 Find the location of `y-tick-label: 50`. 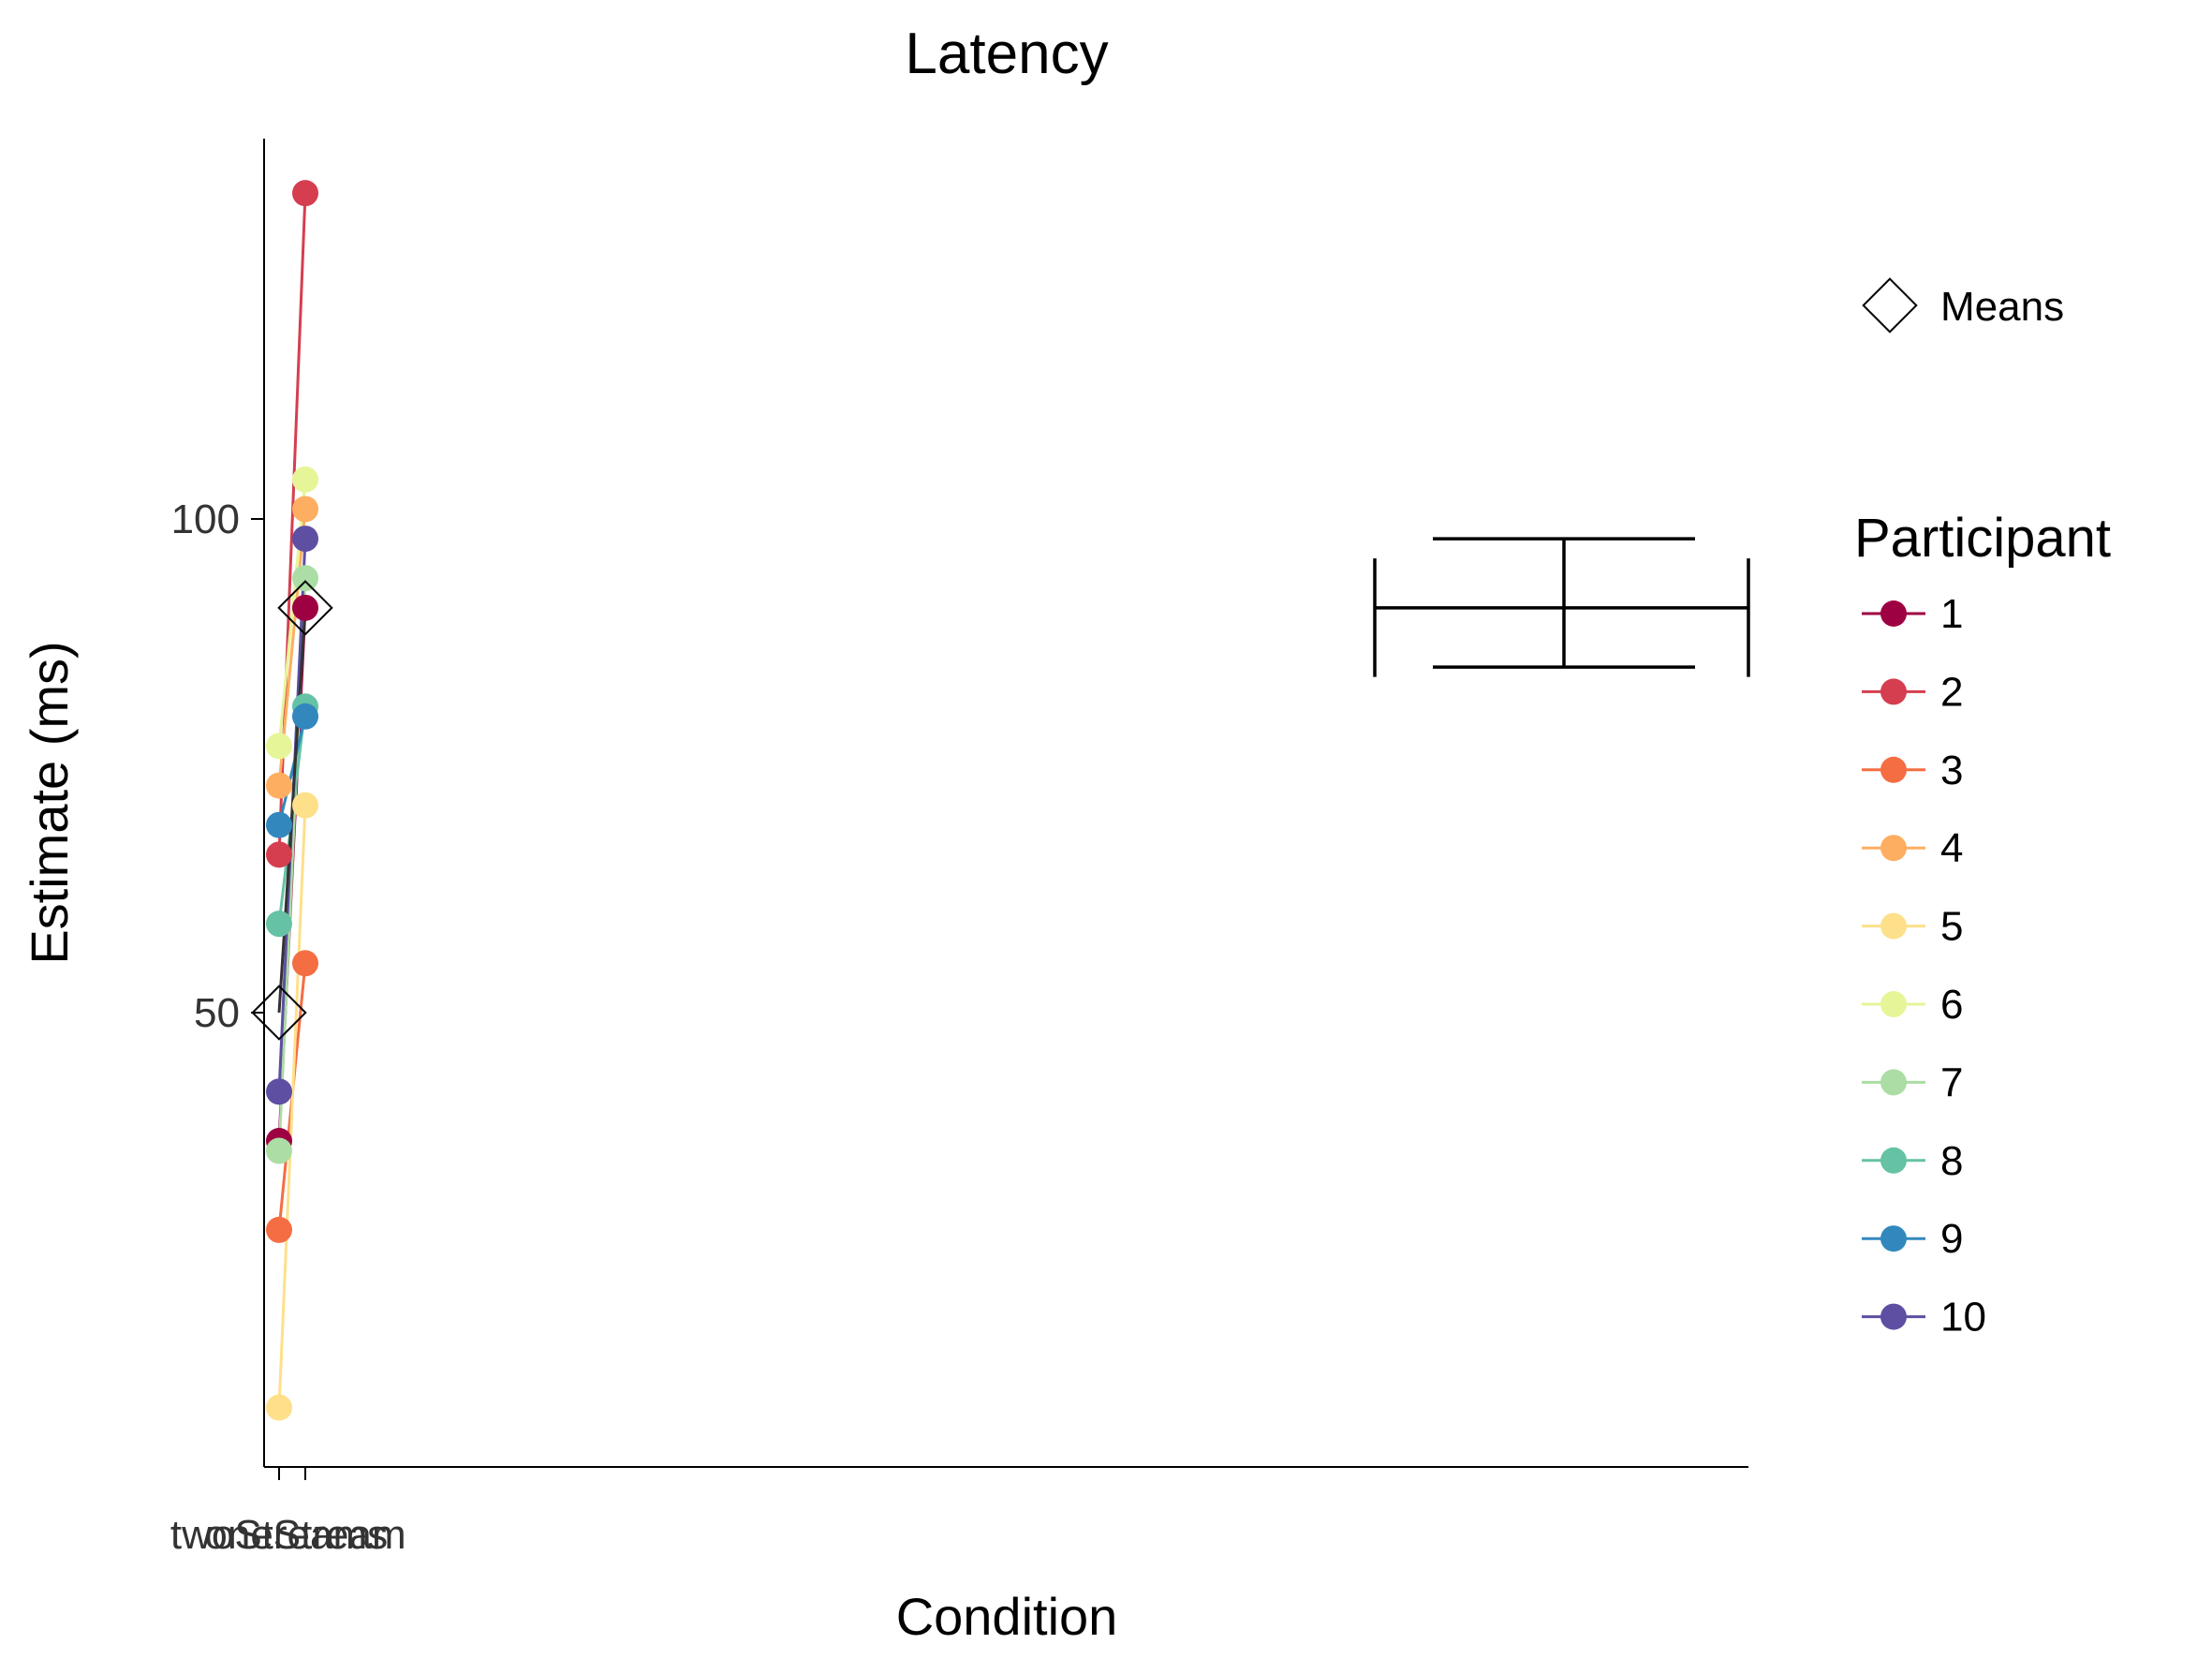

y-tick-label: 50 is located at coordinates (217, 1013).